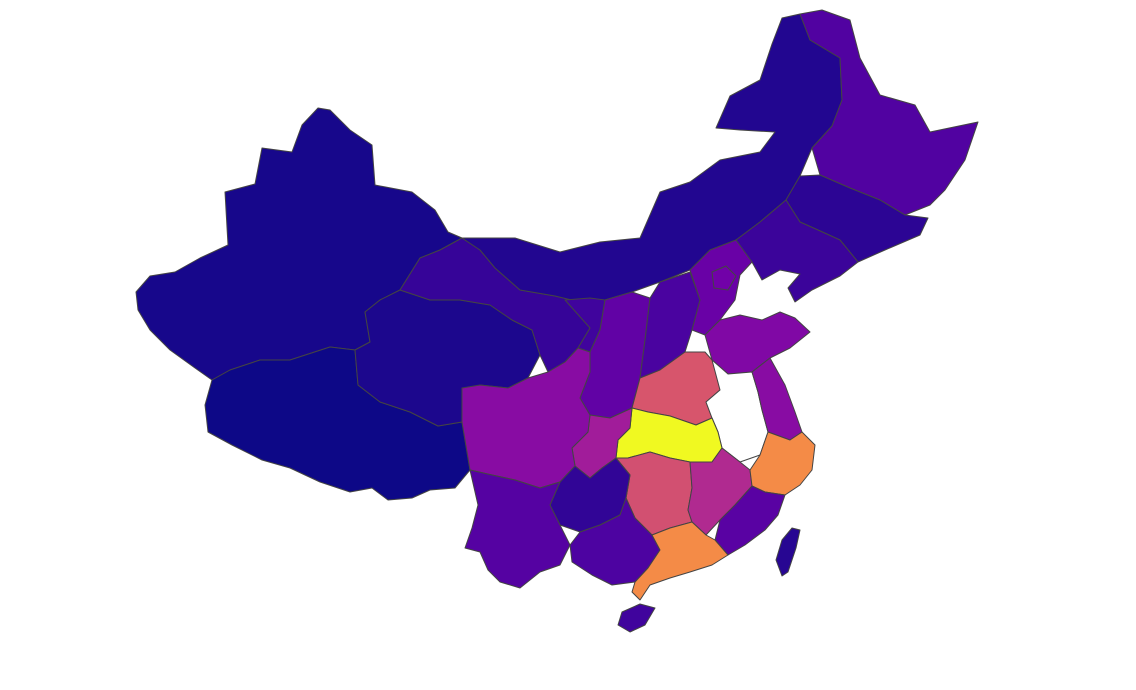 The width and height of the screenshot is (1136, 690). I want to click on region-fujian, so click(750, 520).